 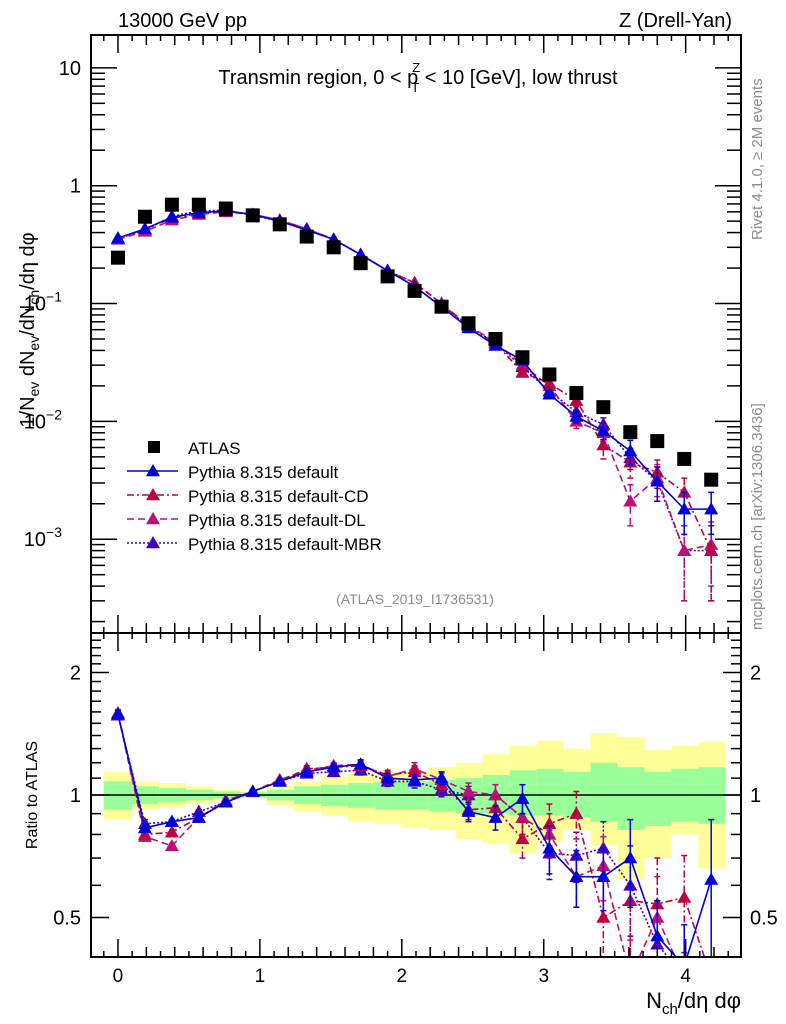 What do you see at coordinates (182, 21) in the screenshot?
I see `header-energy-label: 13000 GeV pp` at bounding box center [182, 21].